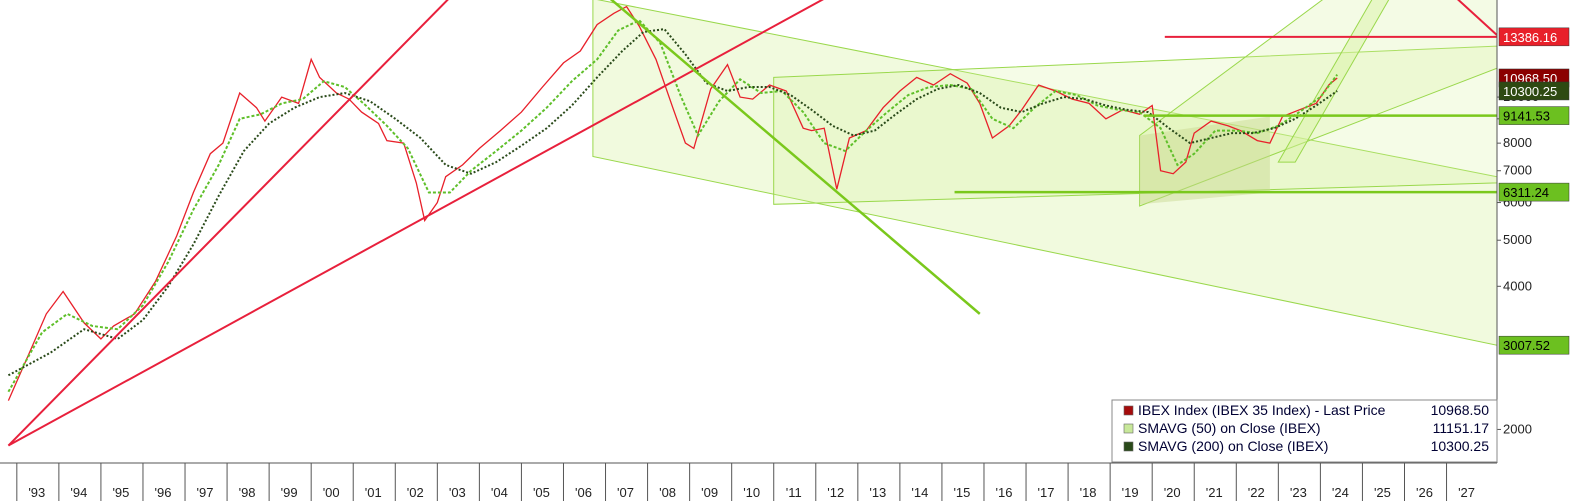  I want to click on x-tick-label: '06, so click(583, 492).